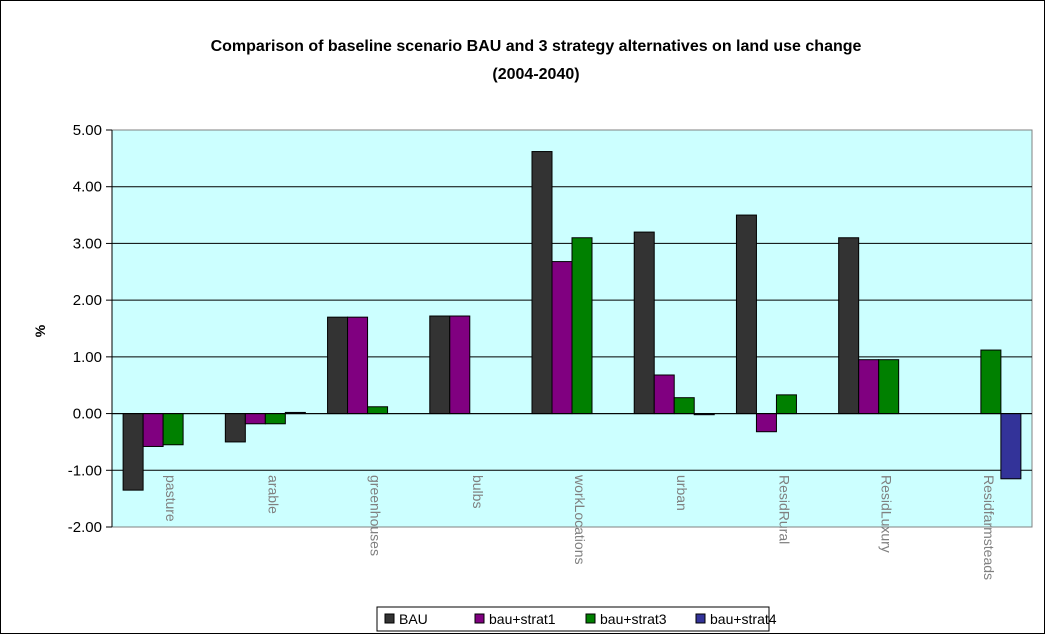  Describe the element at coordinates (590, 618) in the screenshot. I see `legend-swatch-bau+strat3` at that location.